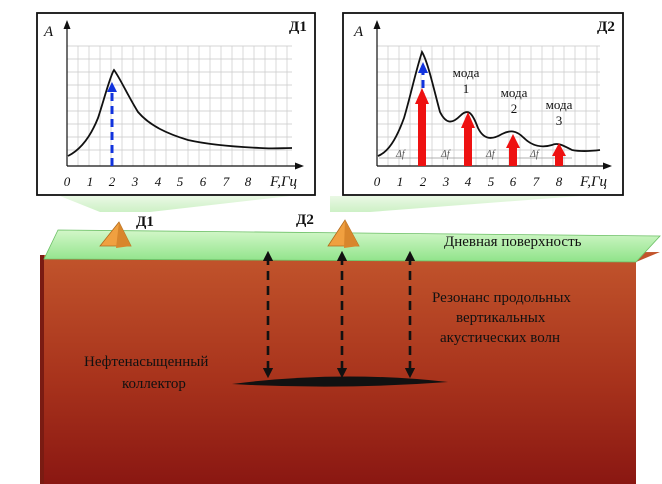 The height and width of the screenshot is (484, 662). I want to click on reservoir-line-2: коллектор, so click(154, 384).